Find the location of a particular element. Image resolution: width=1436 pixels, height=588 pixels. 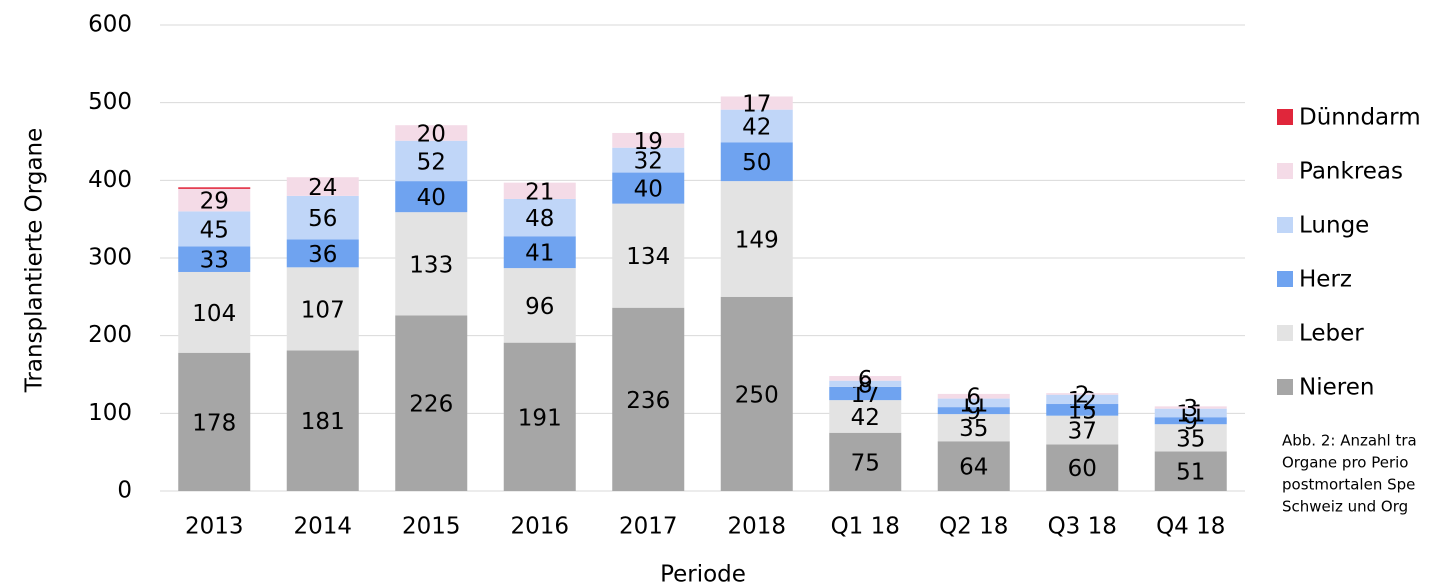

x-tick-label: 2013 is located at coordinates (214, 527).